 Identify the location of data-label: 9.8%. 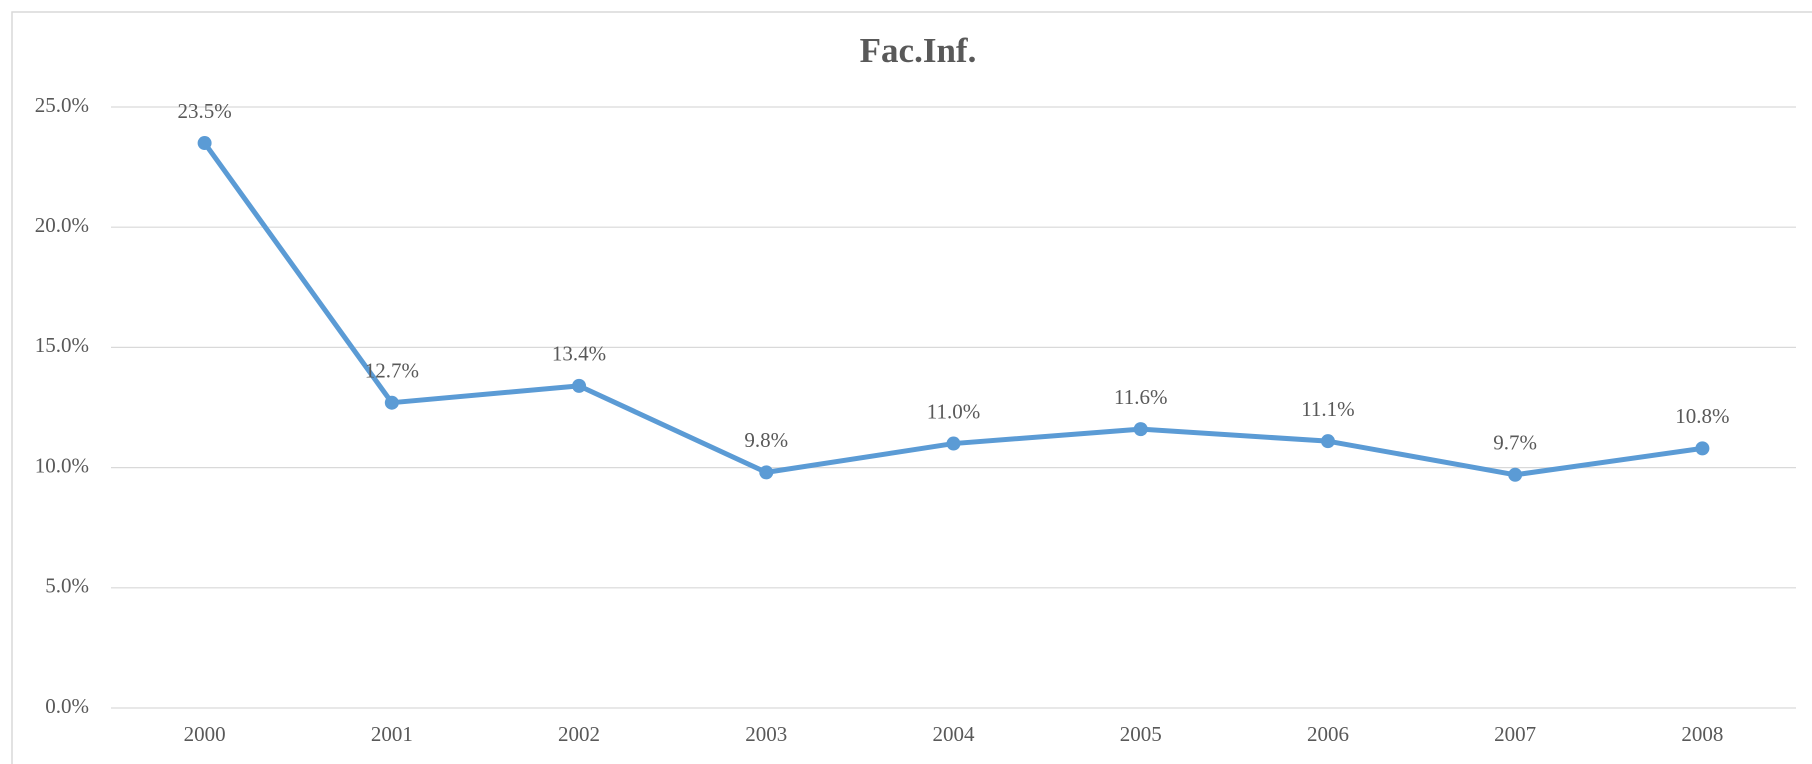
(766, 440).